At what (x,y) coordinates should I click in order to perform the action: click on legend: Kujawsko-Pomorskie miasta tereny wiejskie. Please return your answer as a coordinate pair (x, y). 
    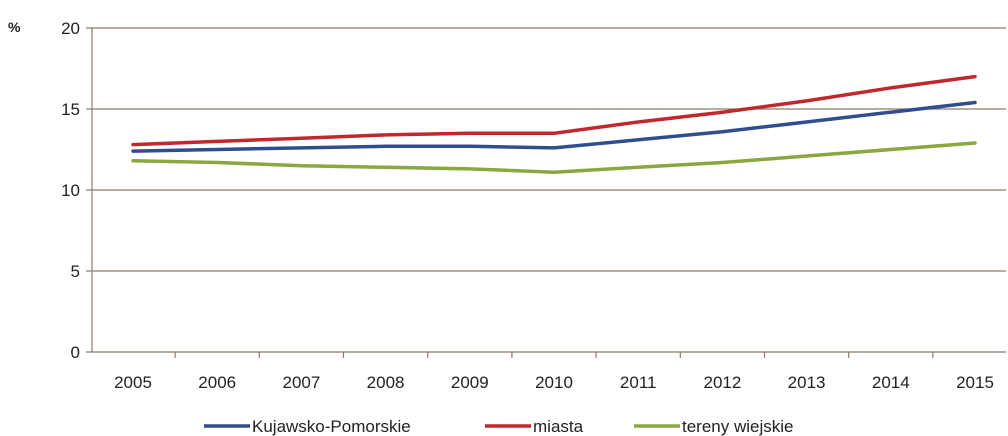
    Looking at the image, I should click on (499, 426).